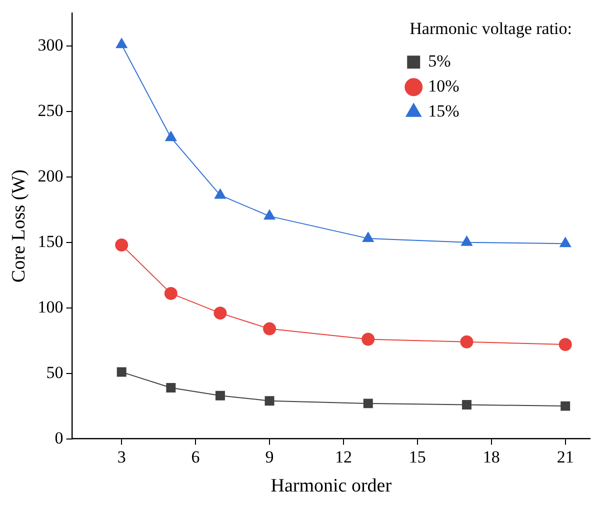  What do you see at coordinates (59, 438) in the screenshot?
I see `y-tick-label: 0` at bounding box center [59, 438].